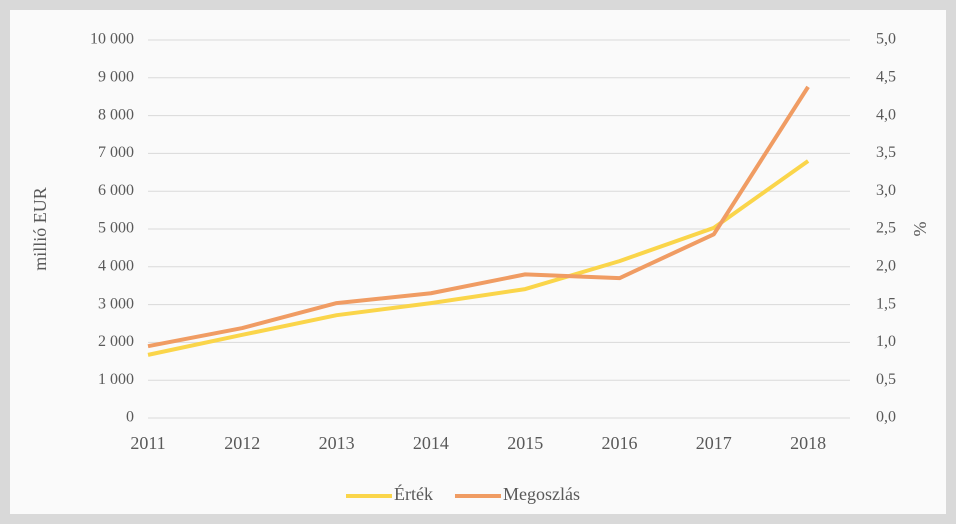  I want to click on x-tick-label: 2015, so click(525, 443).